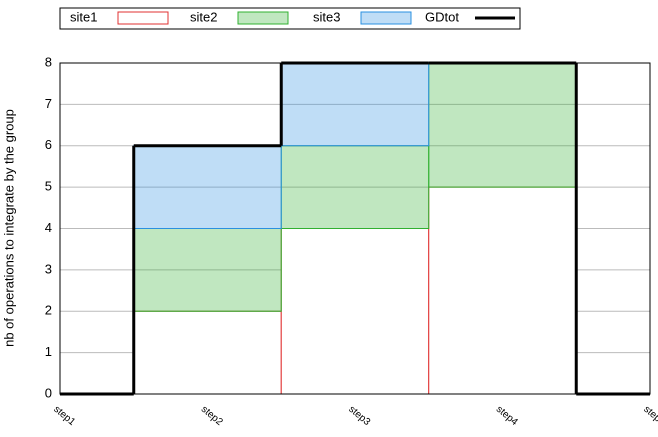 Image resolution: width=658 pixels, height=437 pixels. I want to click on y-tick-label: 8, so click(48, 61).